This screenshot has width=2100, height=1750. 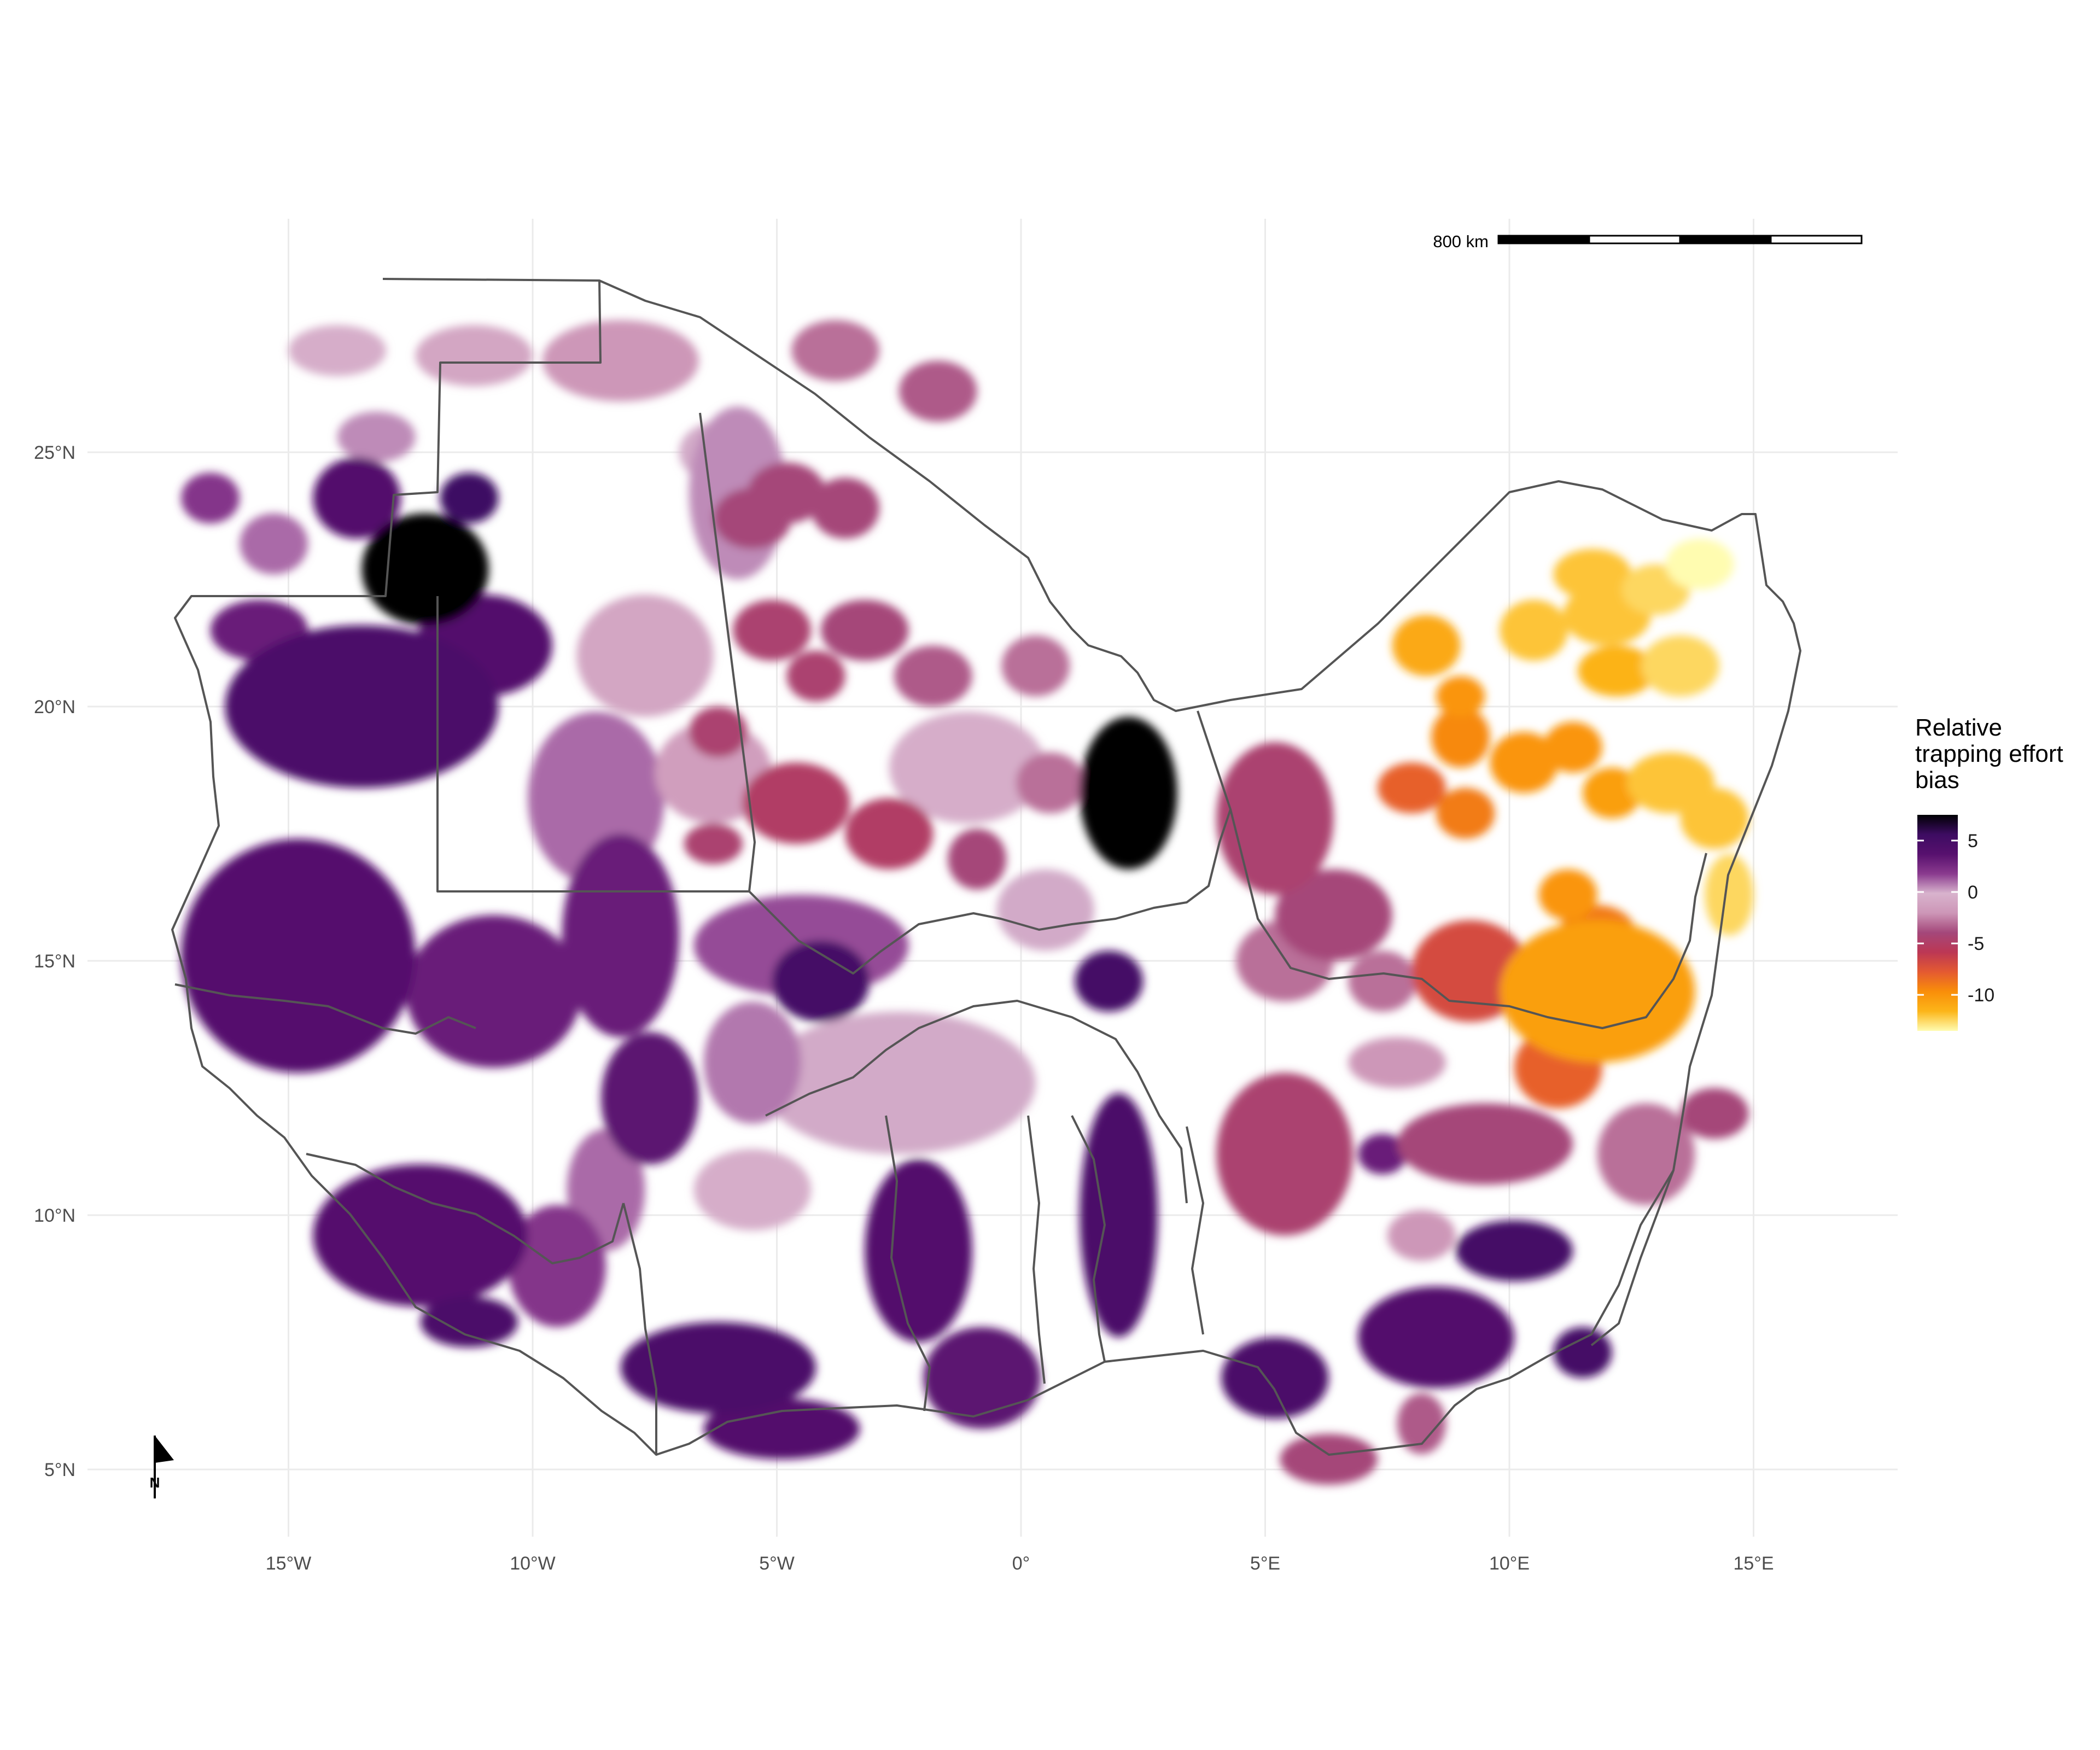 What do you see at coordinates (164, 1449) in the screenshot?
I see `north-arrow-icon` at bounding box center [164, 1449].